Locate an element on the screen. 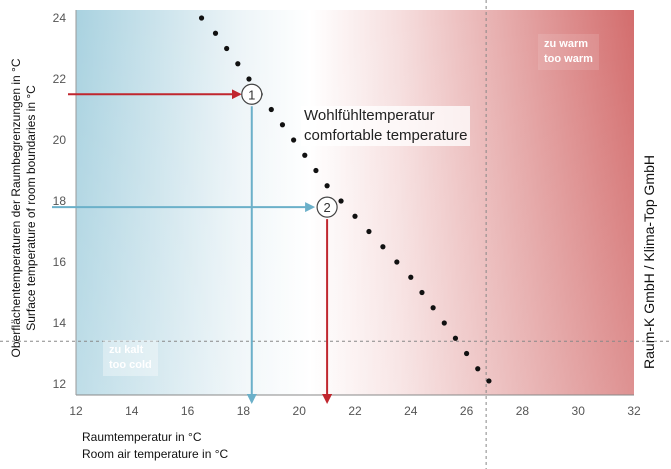 The width and height of the screenshot is (671, 469). marker-2-circle is located at coordinates (327, 207).